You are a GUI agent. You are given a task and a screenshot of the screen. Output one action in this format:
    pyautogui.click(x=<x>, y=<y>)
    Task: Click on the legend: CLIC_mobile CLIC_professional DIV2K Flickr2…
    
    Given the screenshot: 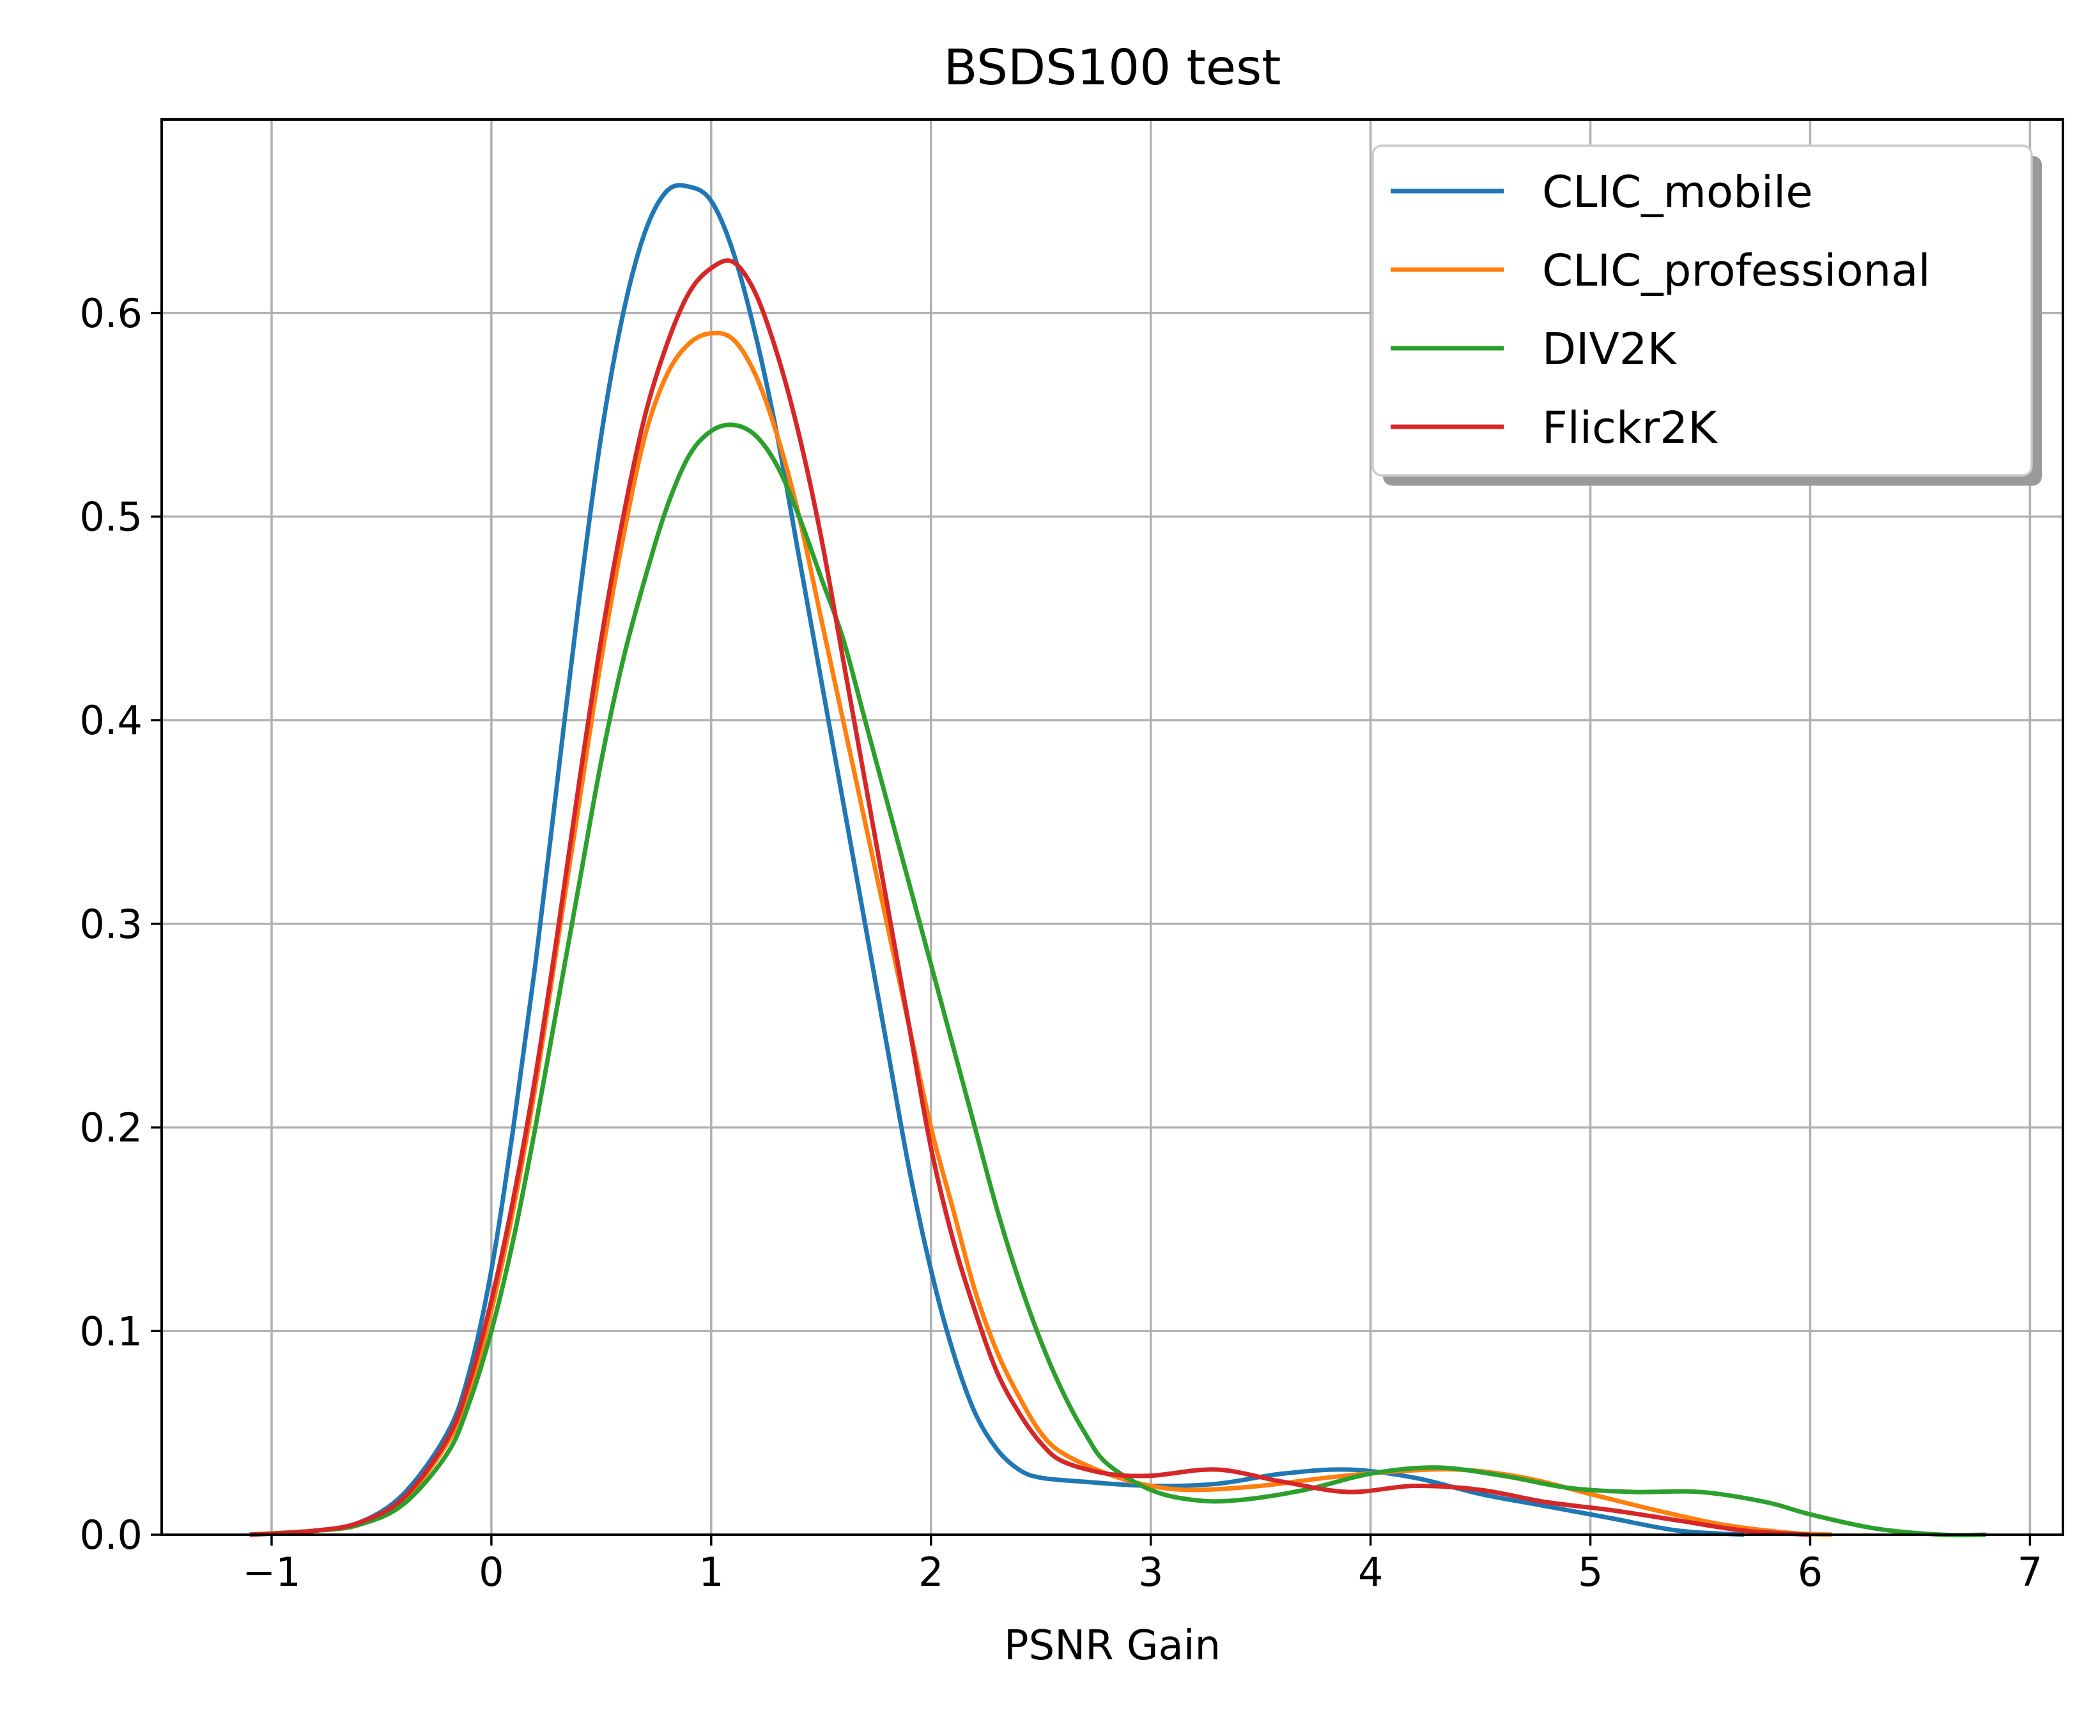 What is the action you would take?
    pyautogui.click(x=1706, y=315)
    